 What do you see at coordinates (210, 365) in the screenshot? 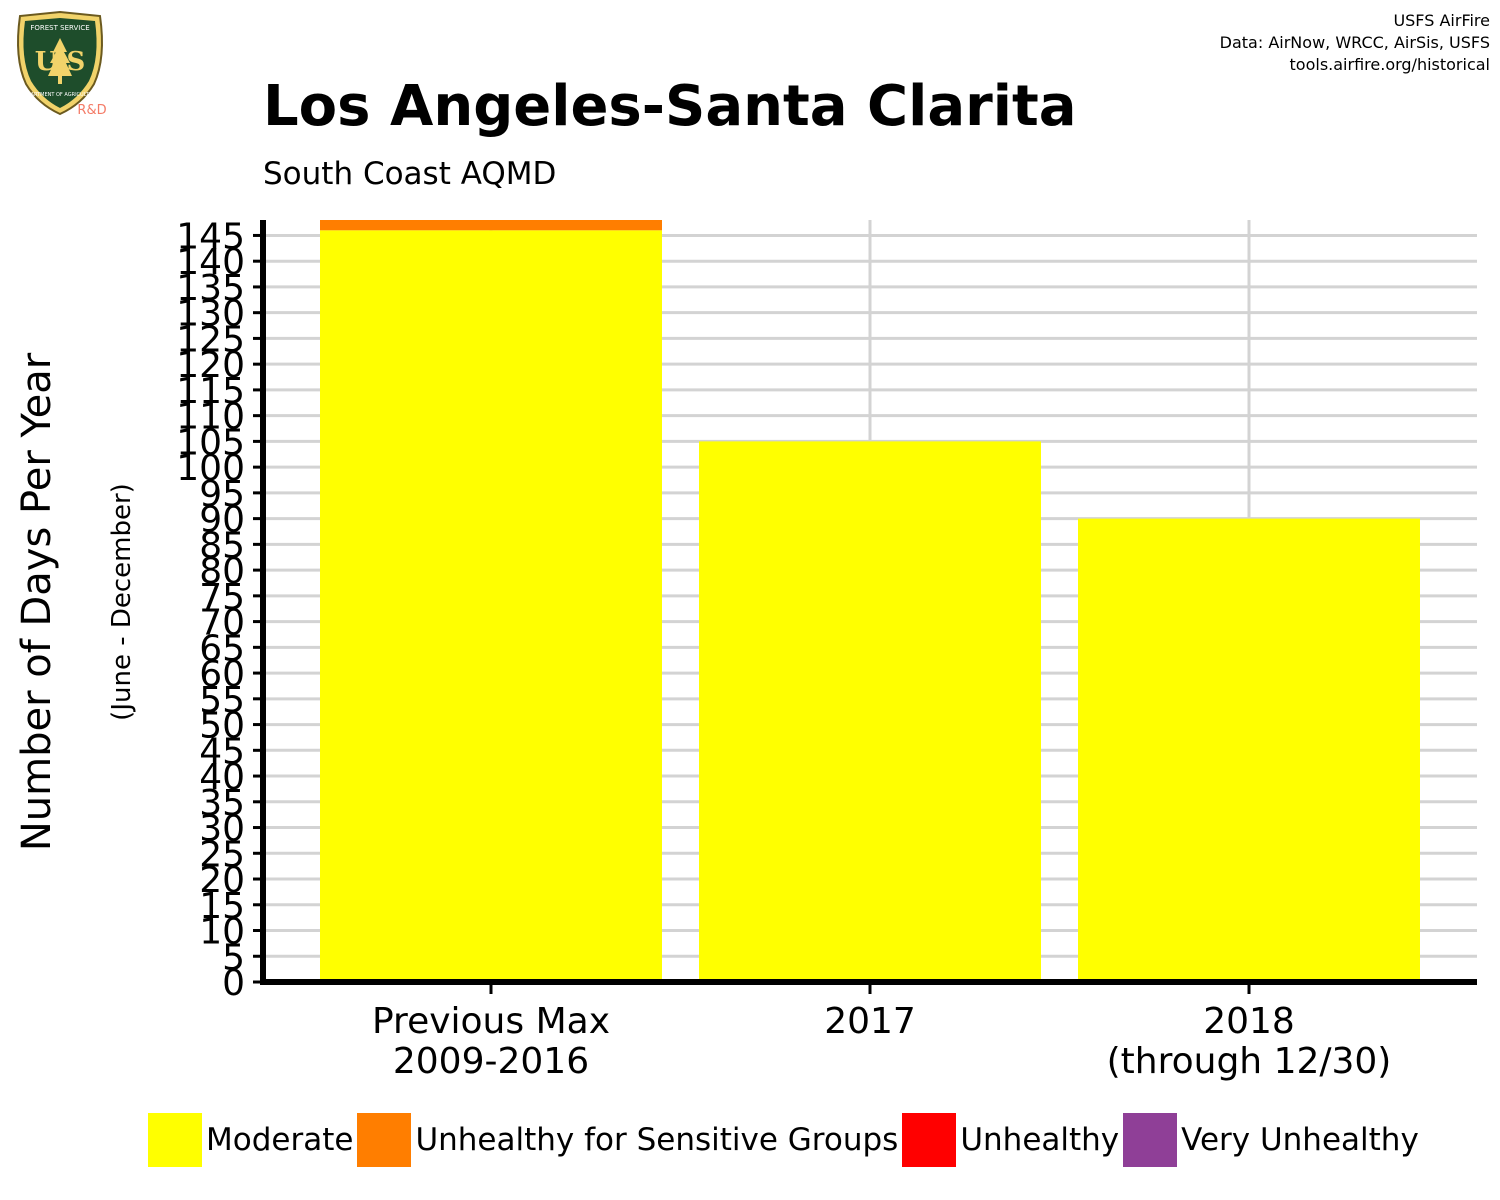
I see `y-tick-label: 120` at bounding box center [210, 365].